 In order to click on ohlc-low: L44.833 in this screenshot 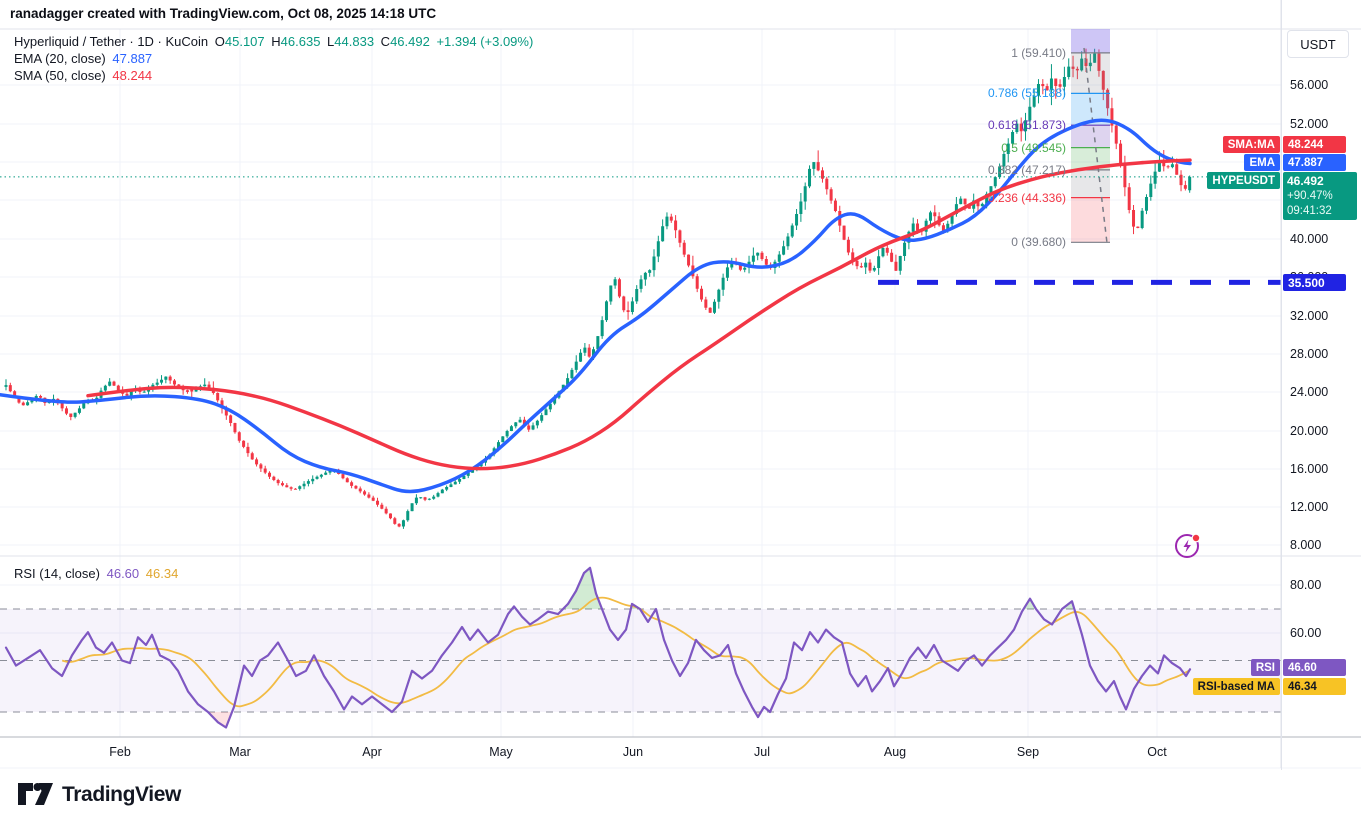, I will do `click(351, 41)`.